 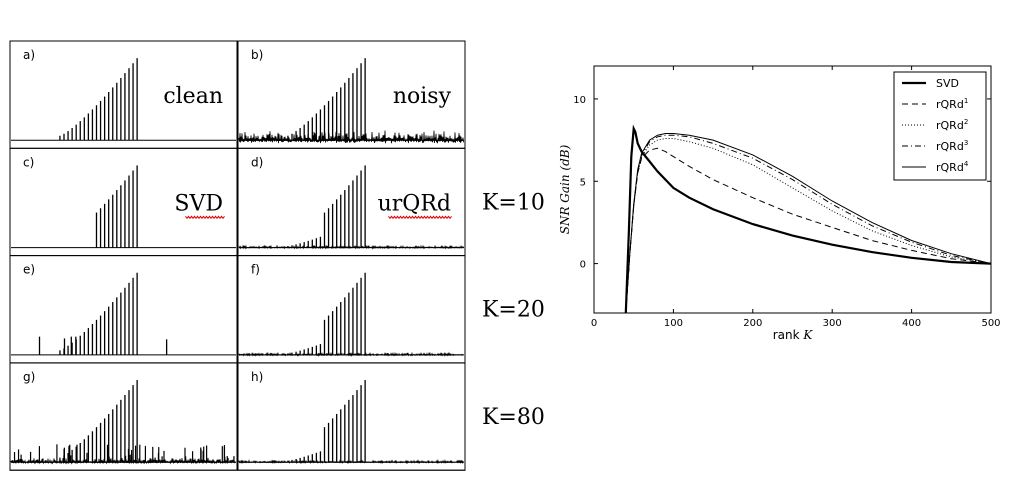 I want to click on y-tick-label: 5, so click(x=583, y=182).